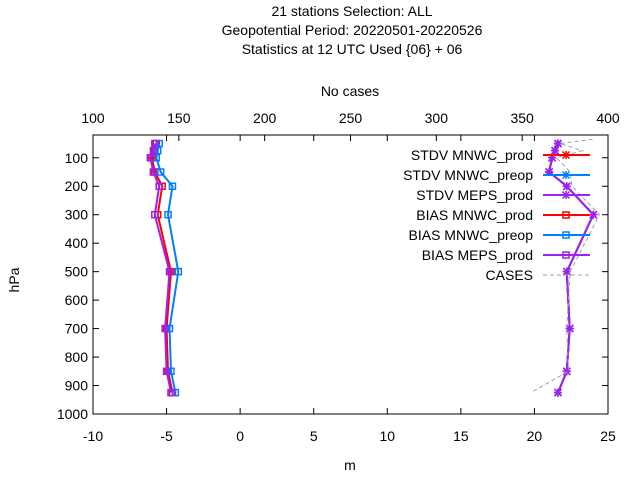 This screenshot has height=480, width=640. I want to click on x2-tick-label: 250, so click(351, 118).